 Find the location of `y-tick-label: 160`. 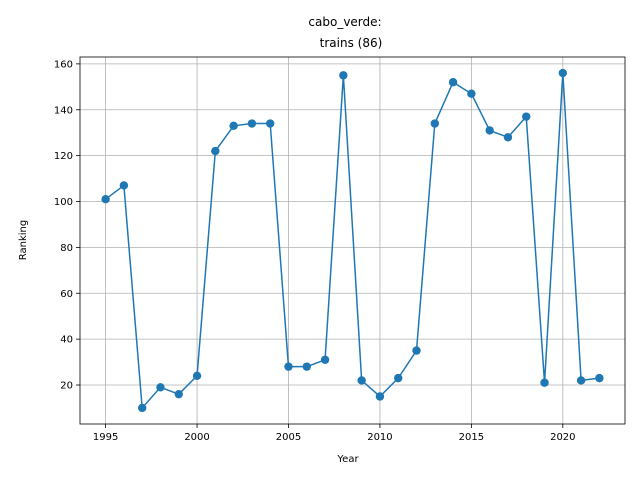

y-tick-label: 160 is located at coordinates (63, 64).